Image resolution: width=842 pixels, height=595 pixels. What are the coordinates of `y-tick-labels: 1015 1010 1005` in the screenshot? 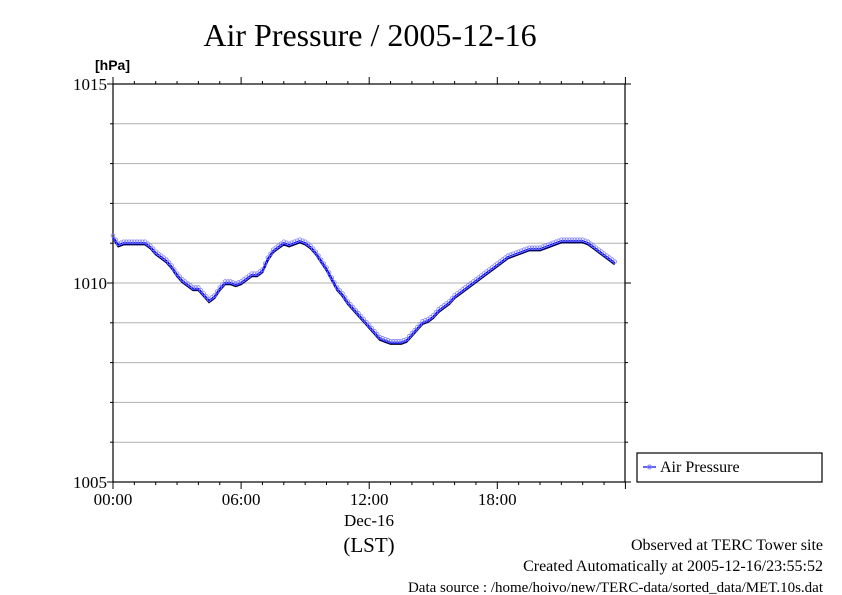 It's located at (90, 283).